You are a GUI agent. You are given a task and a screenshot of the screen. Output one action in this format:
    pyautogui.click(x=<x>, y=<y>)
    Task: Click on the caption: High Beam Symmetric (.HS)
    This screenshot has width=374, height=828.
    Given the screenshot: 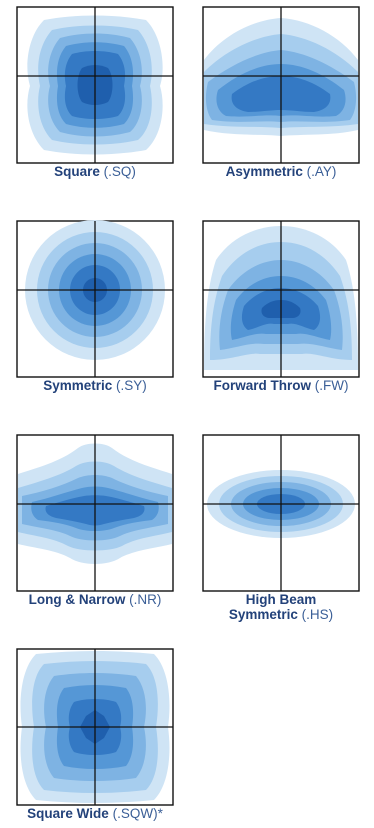 What is the action you would take?
    pyautogui.click(x=281, y=607)
    